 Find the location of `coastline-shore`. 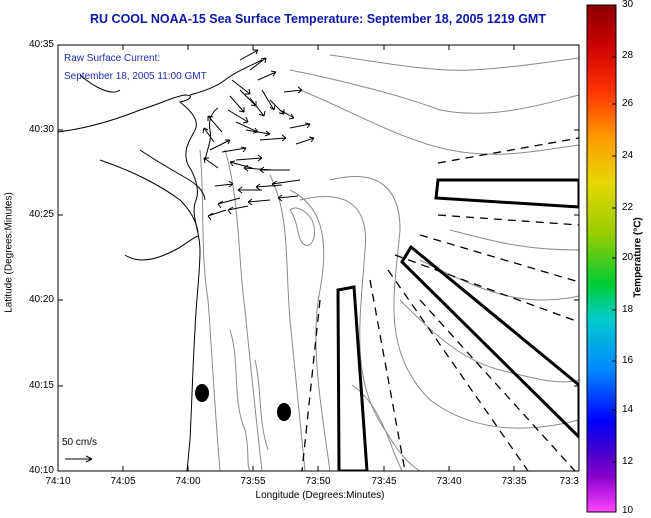

coastline-shore is located at coordinates (100, 83).